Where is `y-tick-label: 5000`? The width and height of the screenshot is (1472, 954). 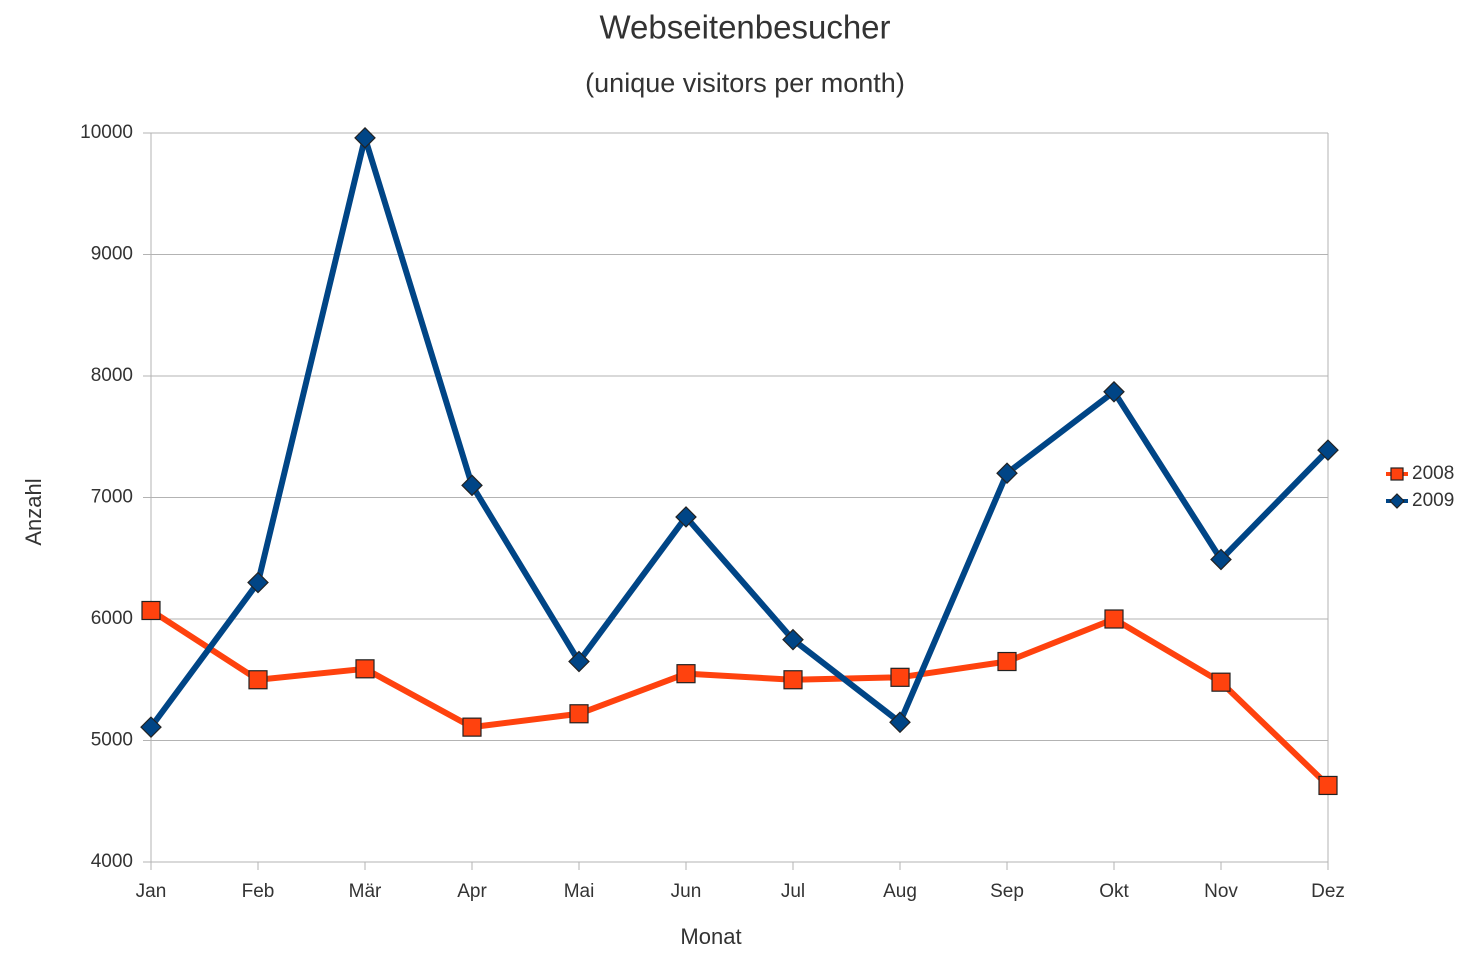 y-tick-label: 5000 is located at coordinates (112, 740).